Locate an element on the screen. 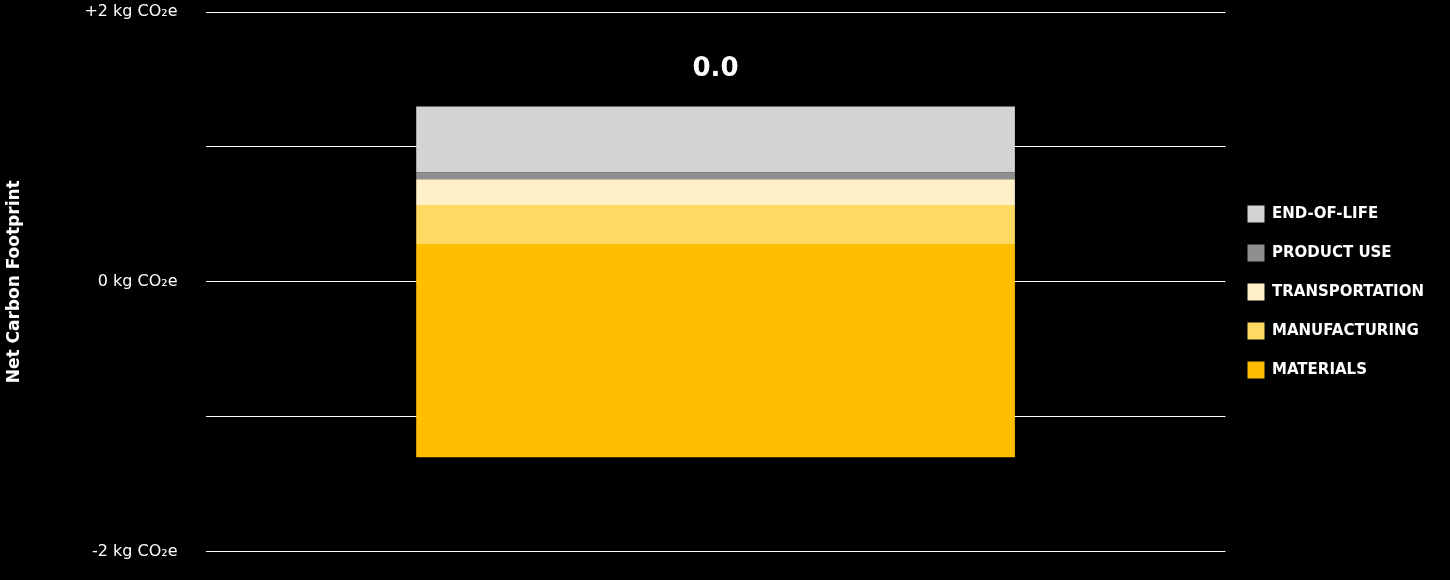  legend-label: END-OF-LIFE is located at coordinates (1325, 212).